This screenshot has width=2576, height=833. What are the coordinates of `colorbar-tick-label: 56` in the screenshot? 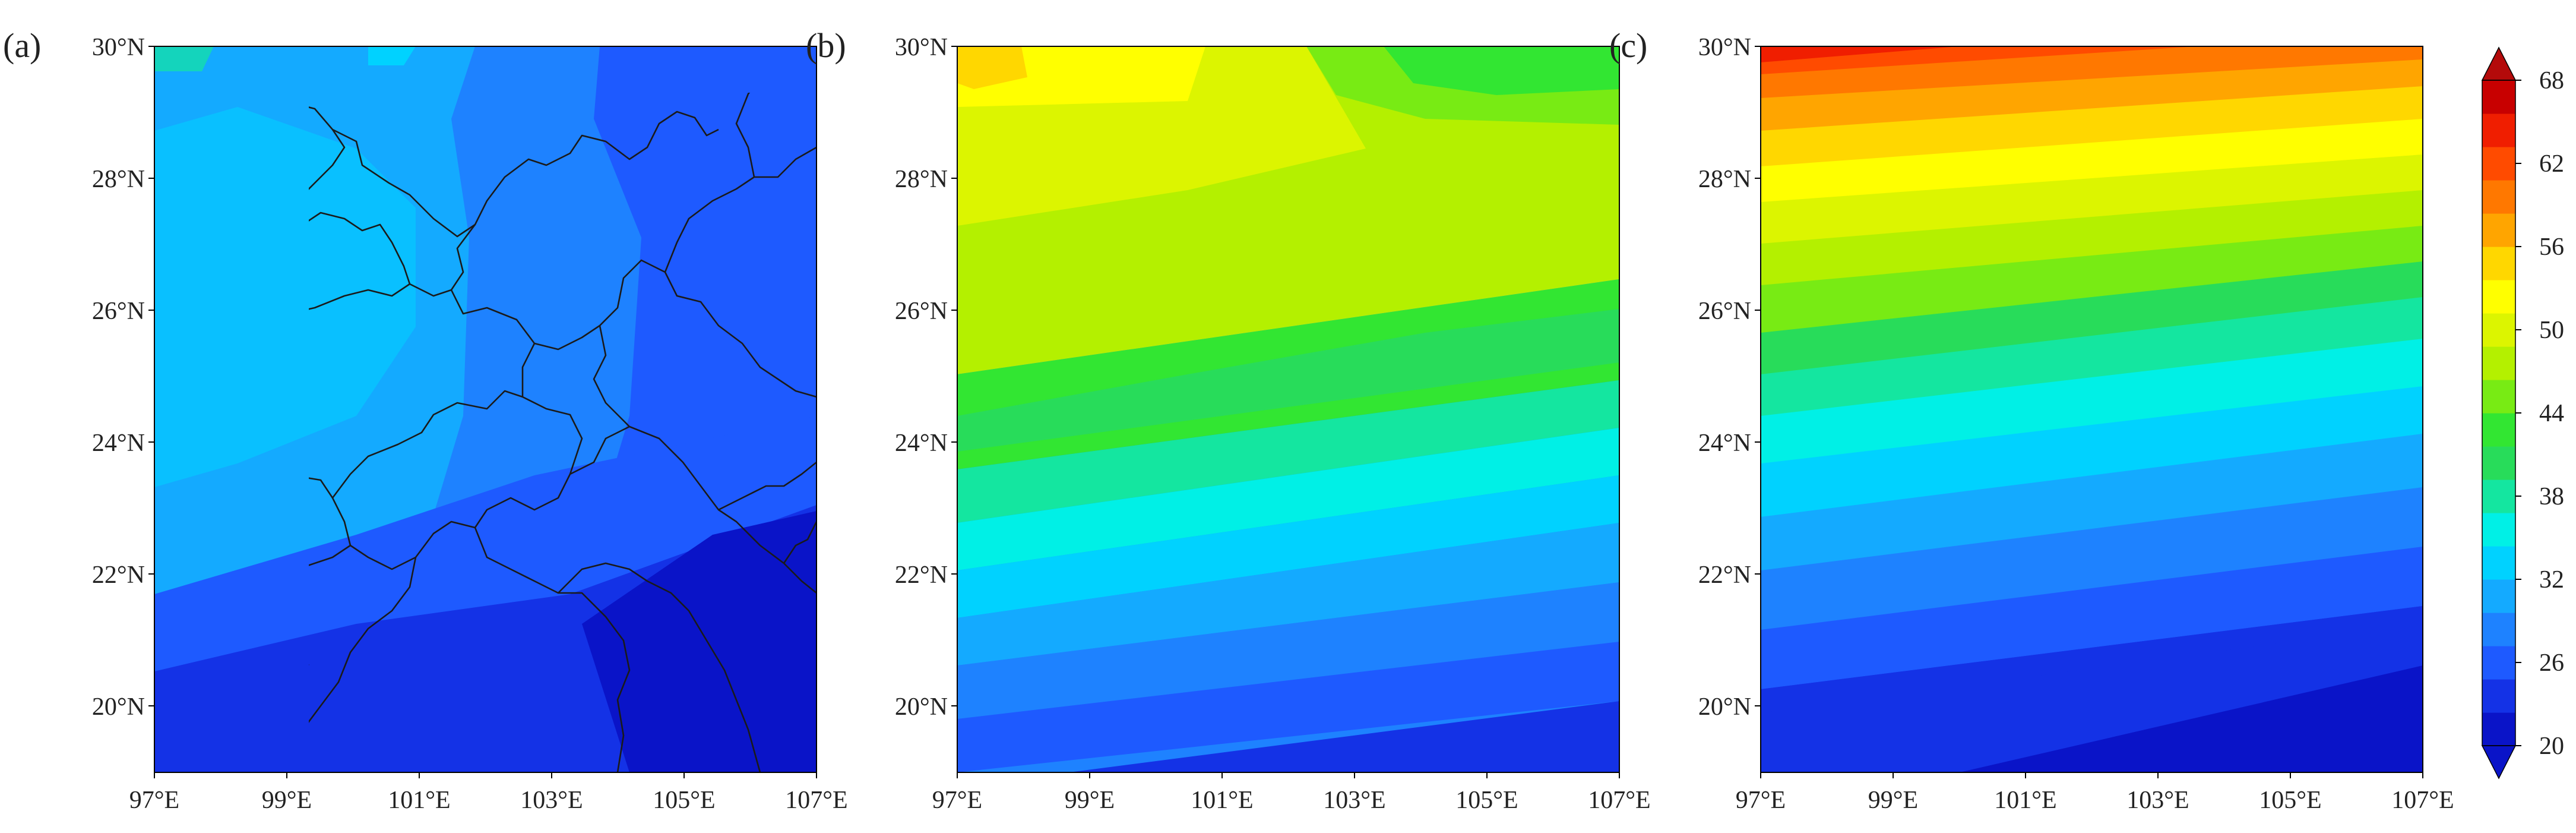 It's located at (2551, 248).